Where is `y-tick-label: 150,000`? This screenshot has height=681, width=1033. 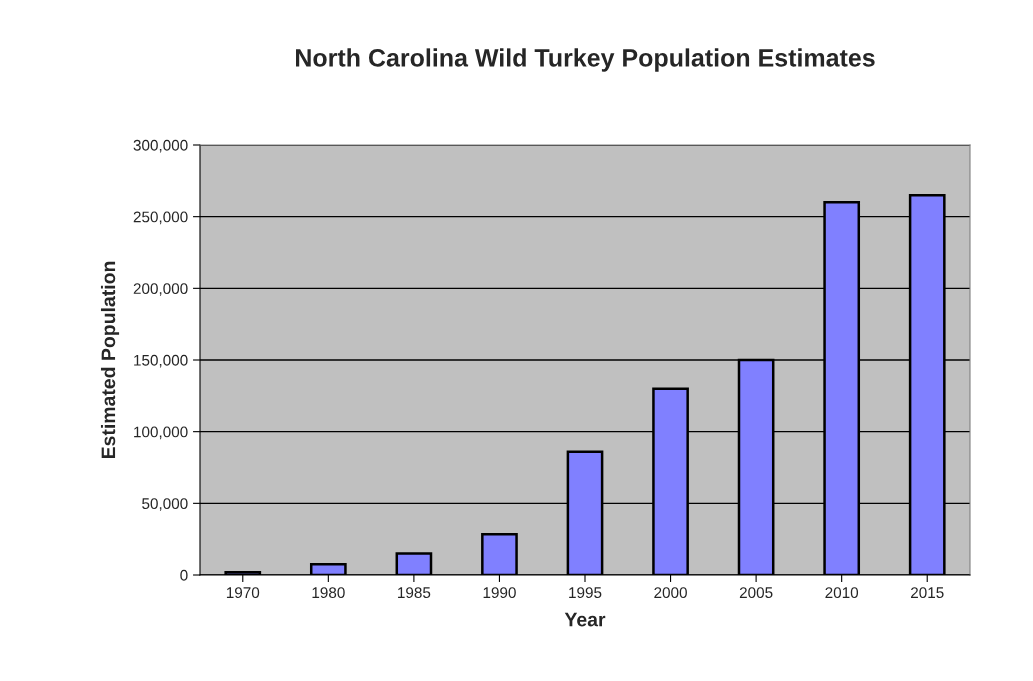
y-tick-label: 150,000 is located at coordinates (161, 361).